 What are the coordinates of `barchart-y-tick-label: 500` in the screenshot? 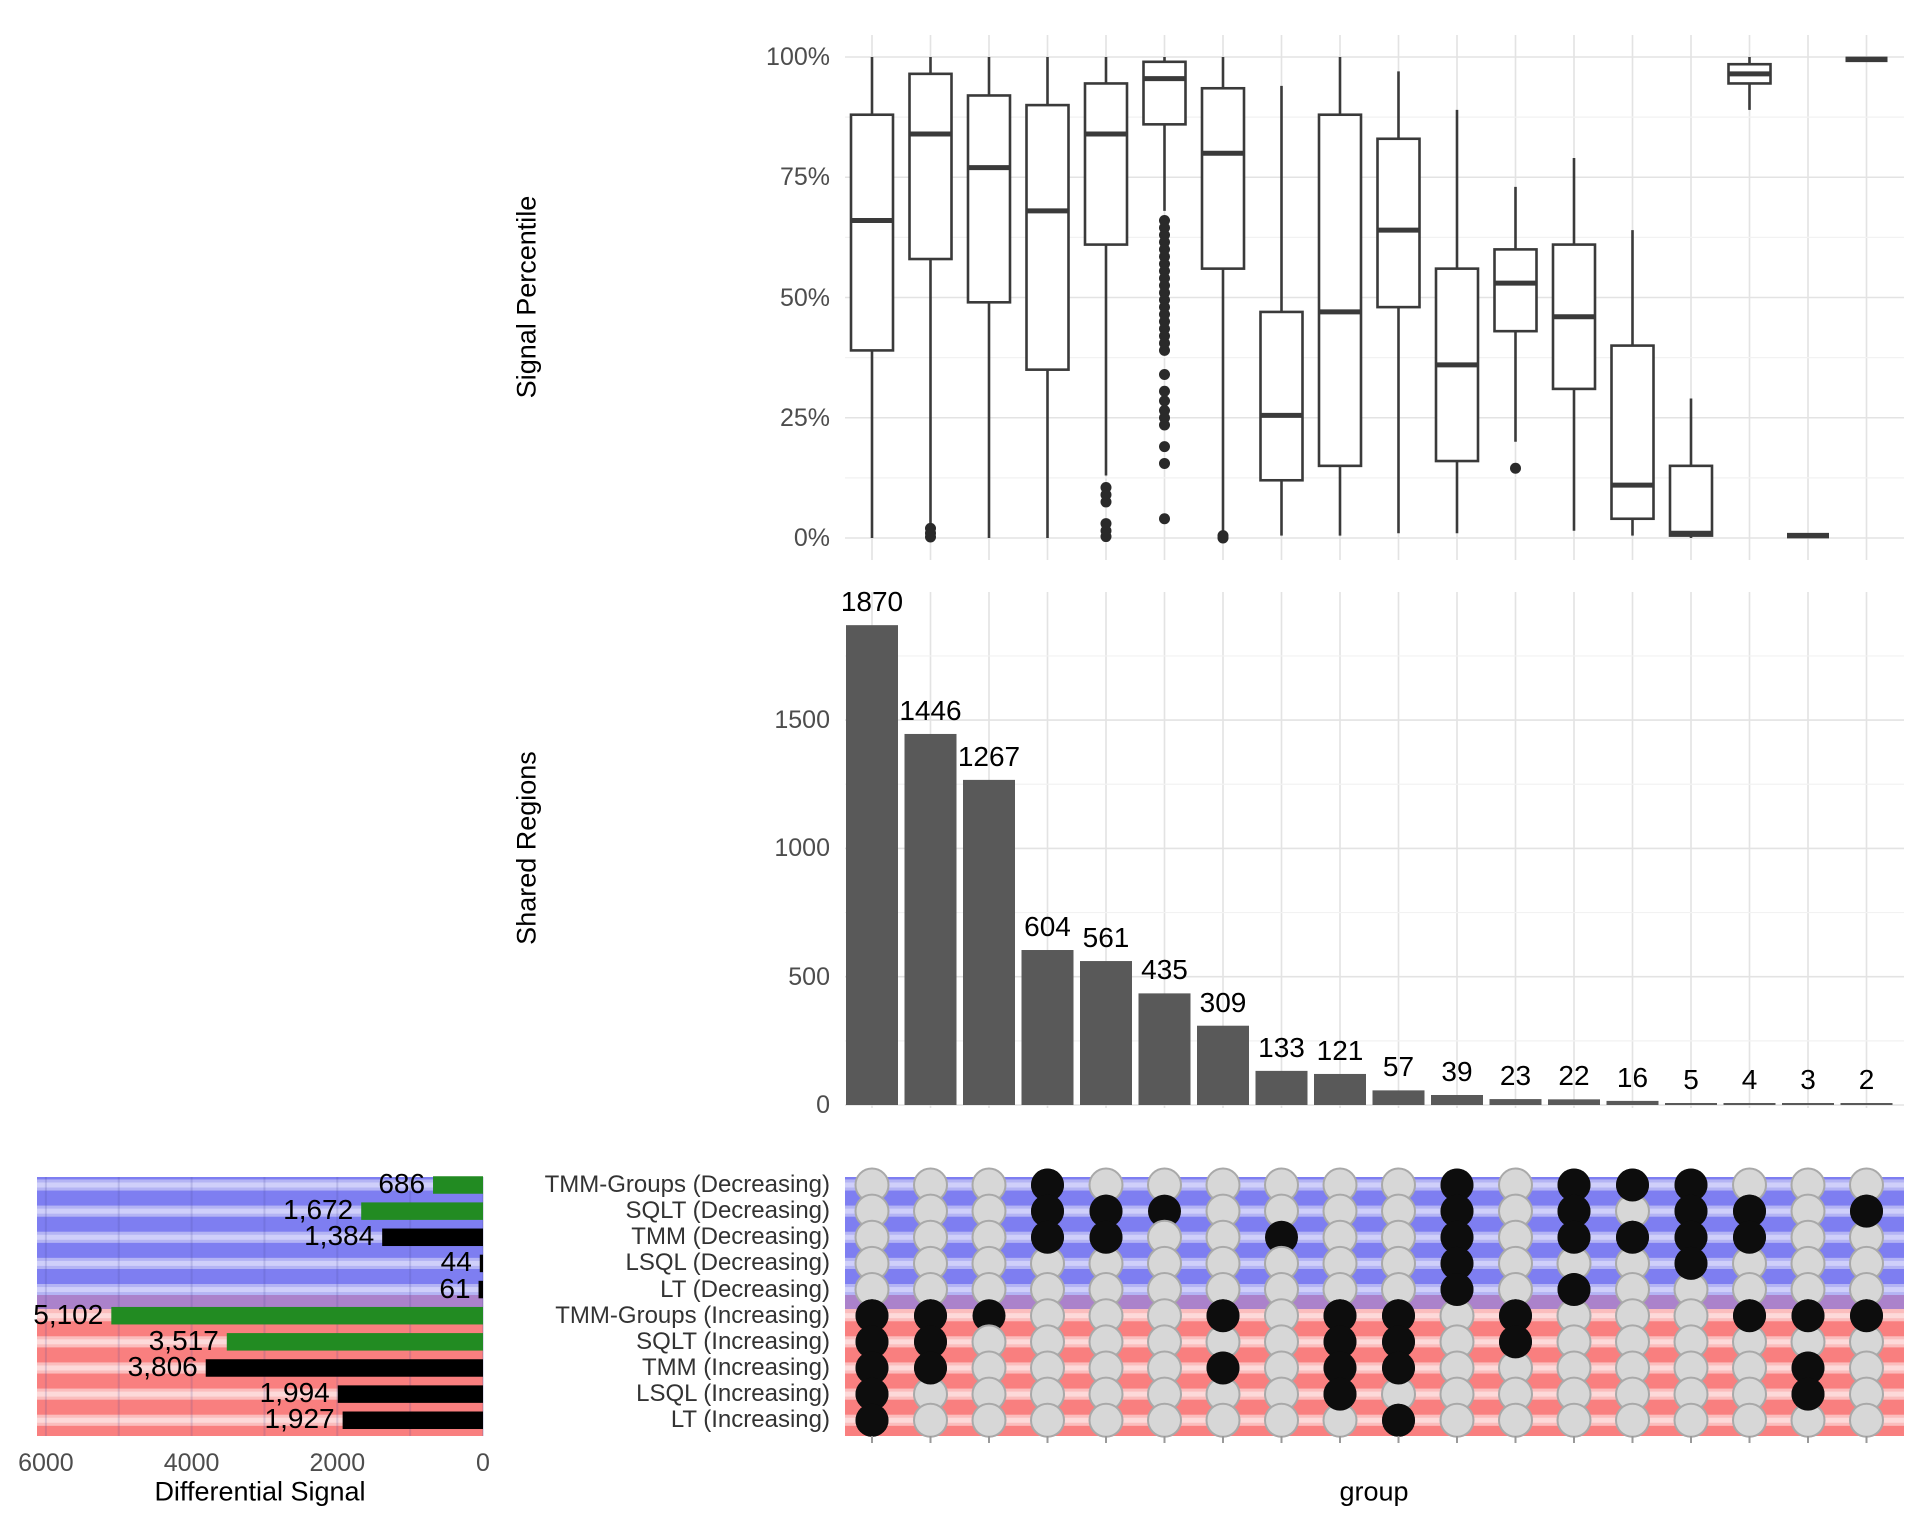 It's located at (809, 976).